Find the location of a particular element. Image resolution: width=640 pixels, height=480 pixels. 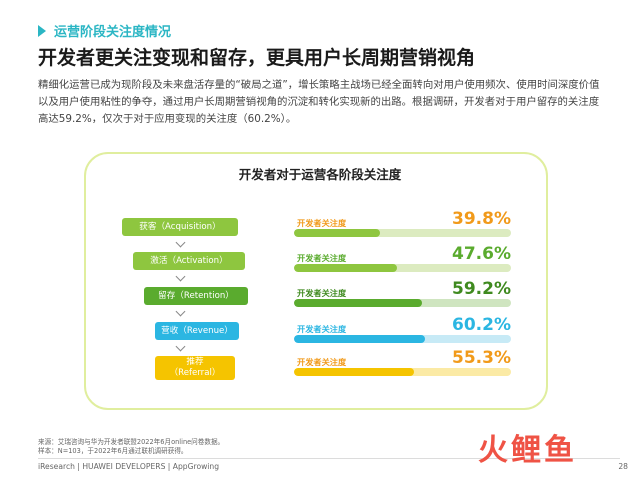

funnel-stage: 留存（Retention） is located at coordinates (196, 296).